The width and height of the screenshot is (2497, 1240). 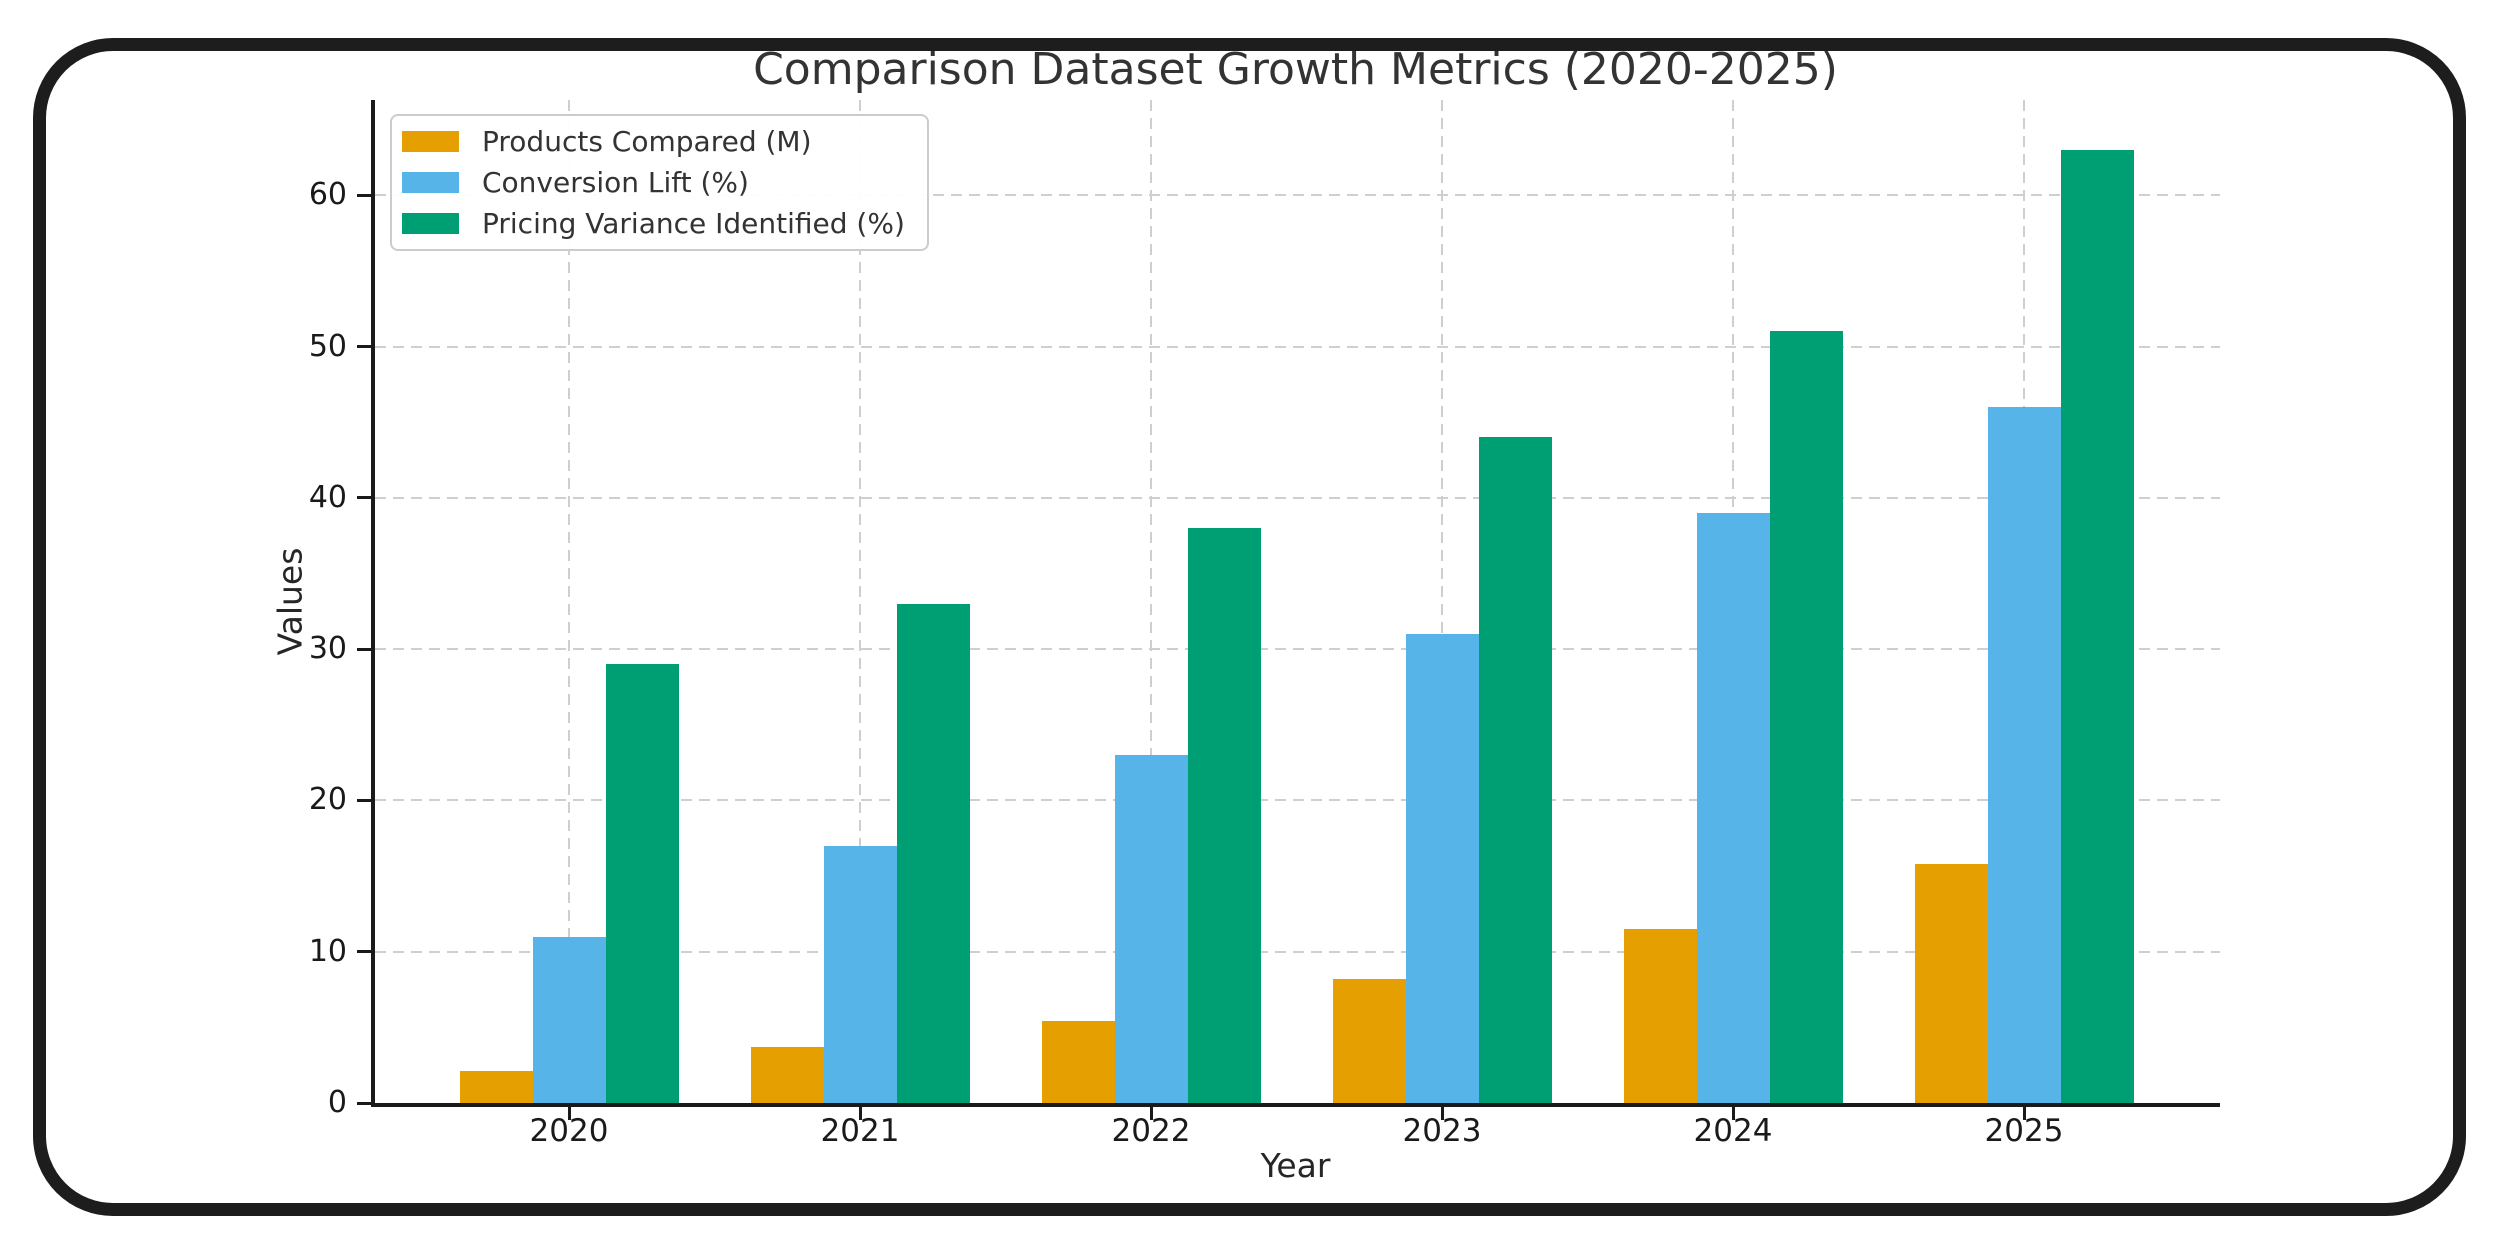 I want to click on y-tick-label: 60, so click(x=327, y=195).